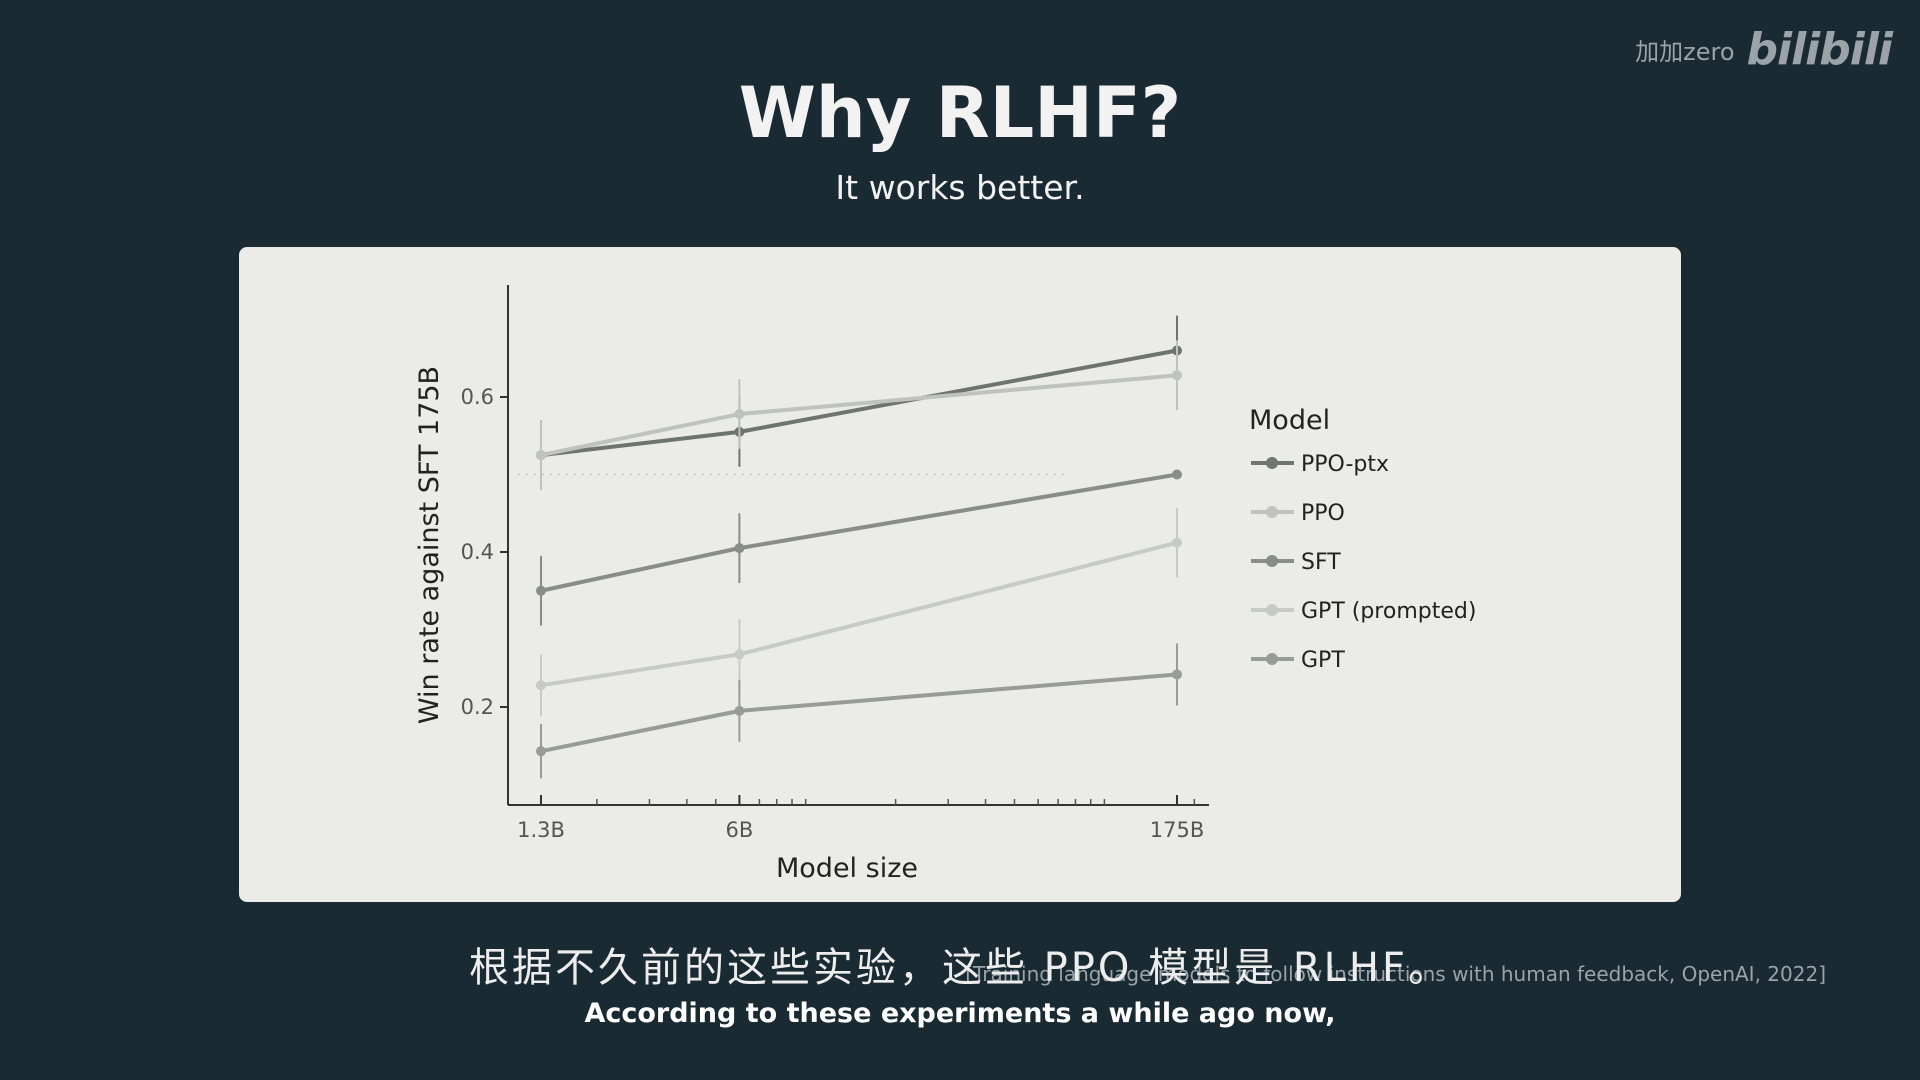 The image size is (1920, 1080). I want to click on watermark: 加加zero bilibili, so click(1764, 49).